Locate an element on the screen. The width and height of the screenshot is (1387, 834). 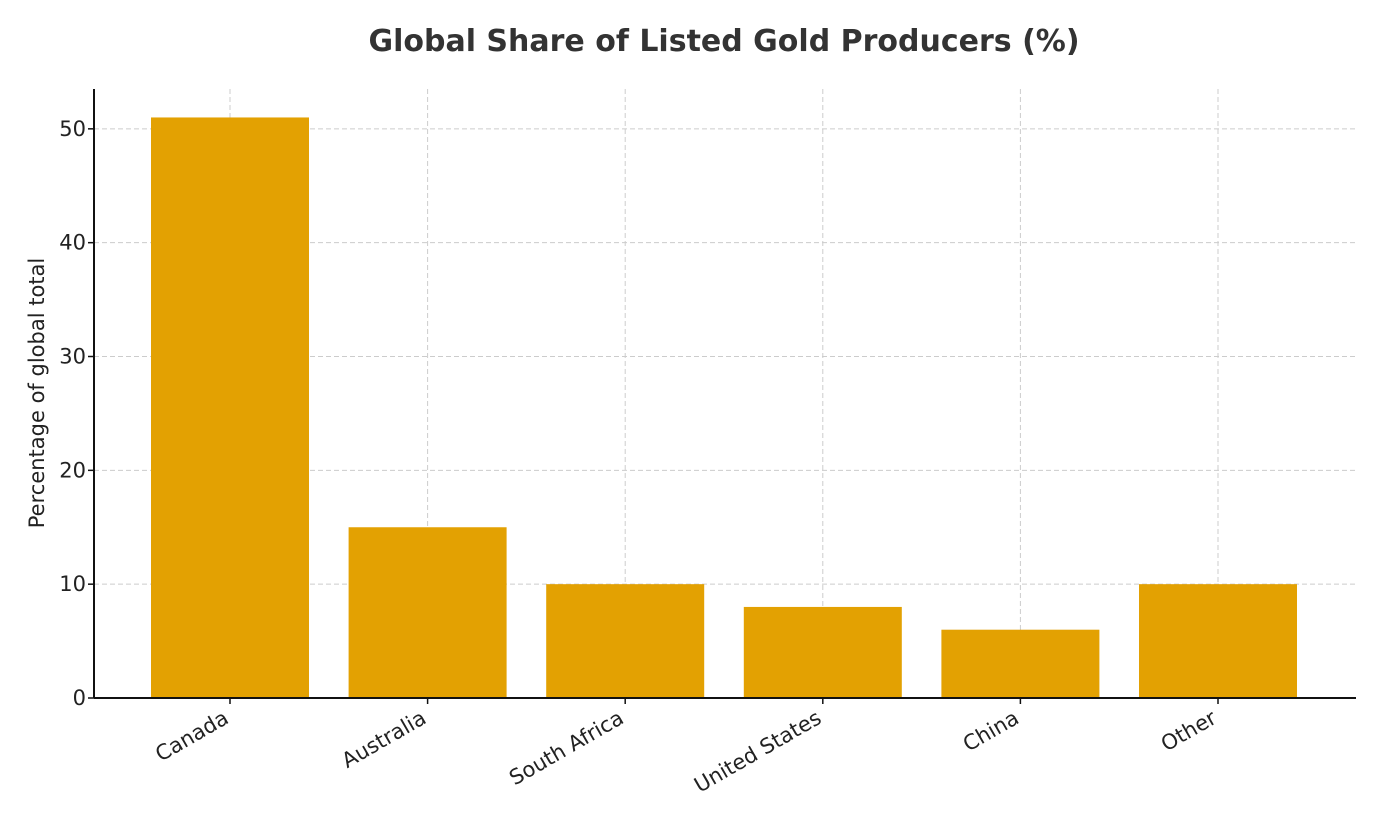
bar-united-states is located at coordinates (822, 652).